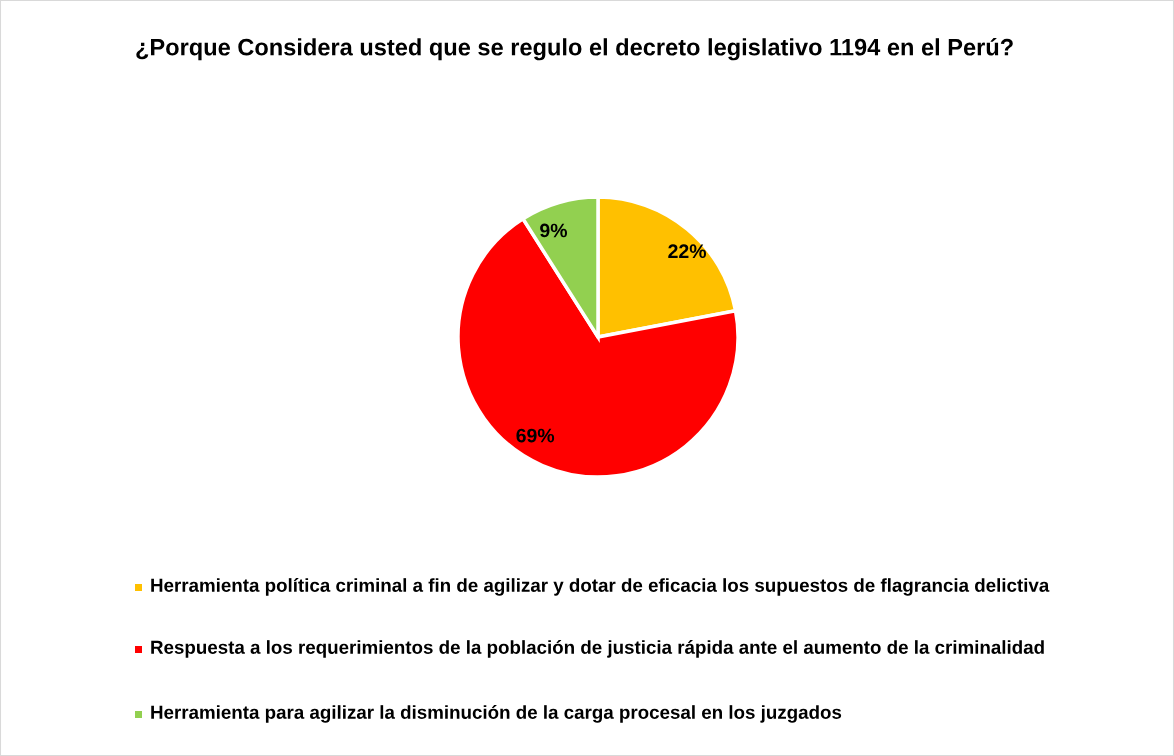  Describe the element at coordinates (496, 714) in the screenshot. I see `legend-label: Herramienta para agilizar la disminución de la carga procesal en los juzgados` at that location.